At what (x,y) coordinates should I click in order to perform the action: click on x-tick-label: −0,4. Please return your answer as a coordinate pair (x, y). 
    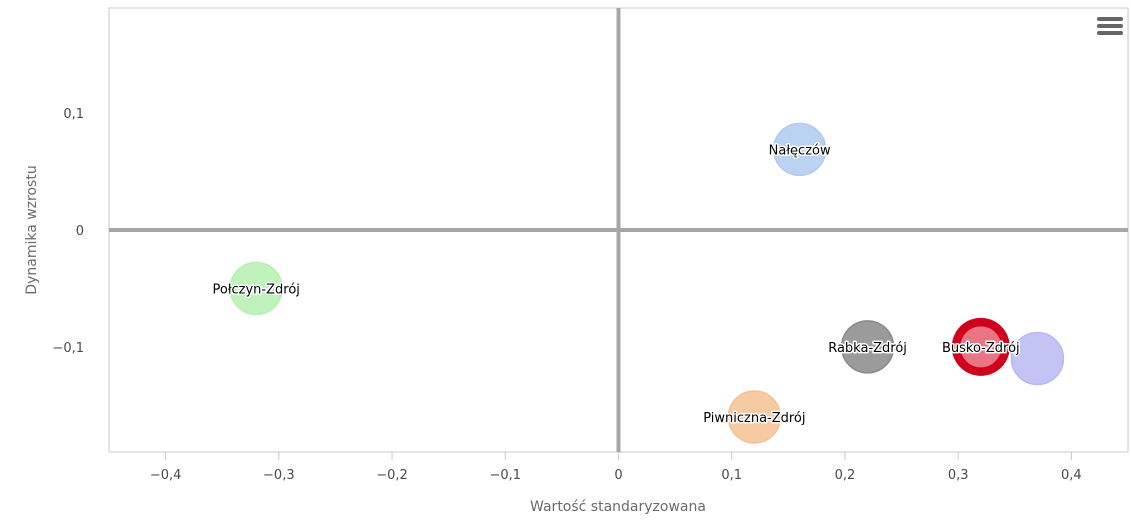
    Looking at the image, I should click on (166, 475).